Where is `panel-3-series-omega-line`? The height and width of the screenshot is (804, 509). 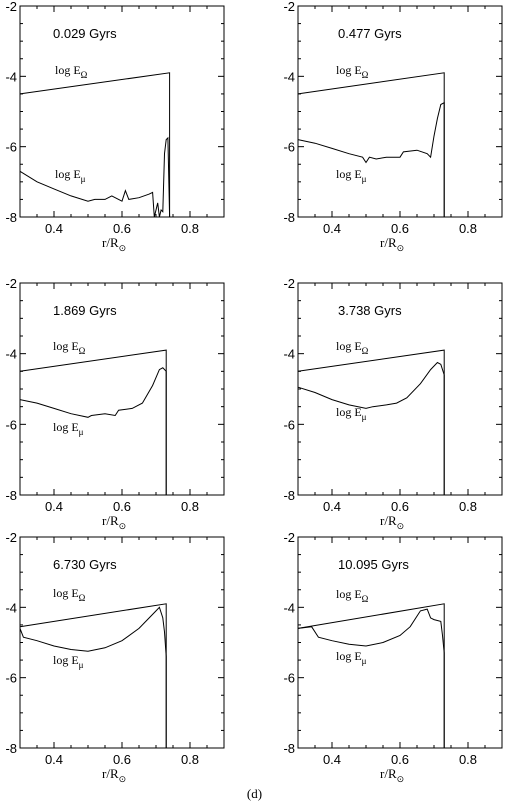
panel-3-series-omega-line is located at coordinates (93, 422).